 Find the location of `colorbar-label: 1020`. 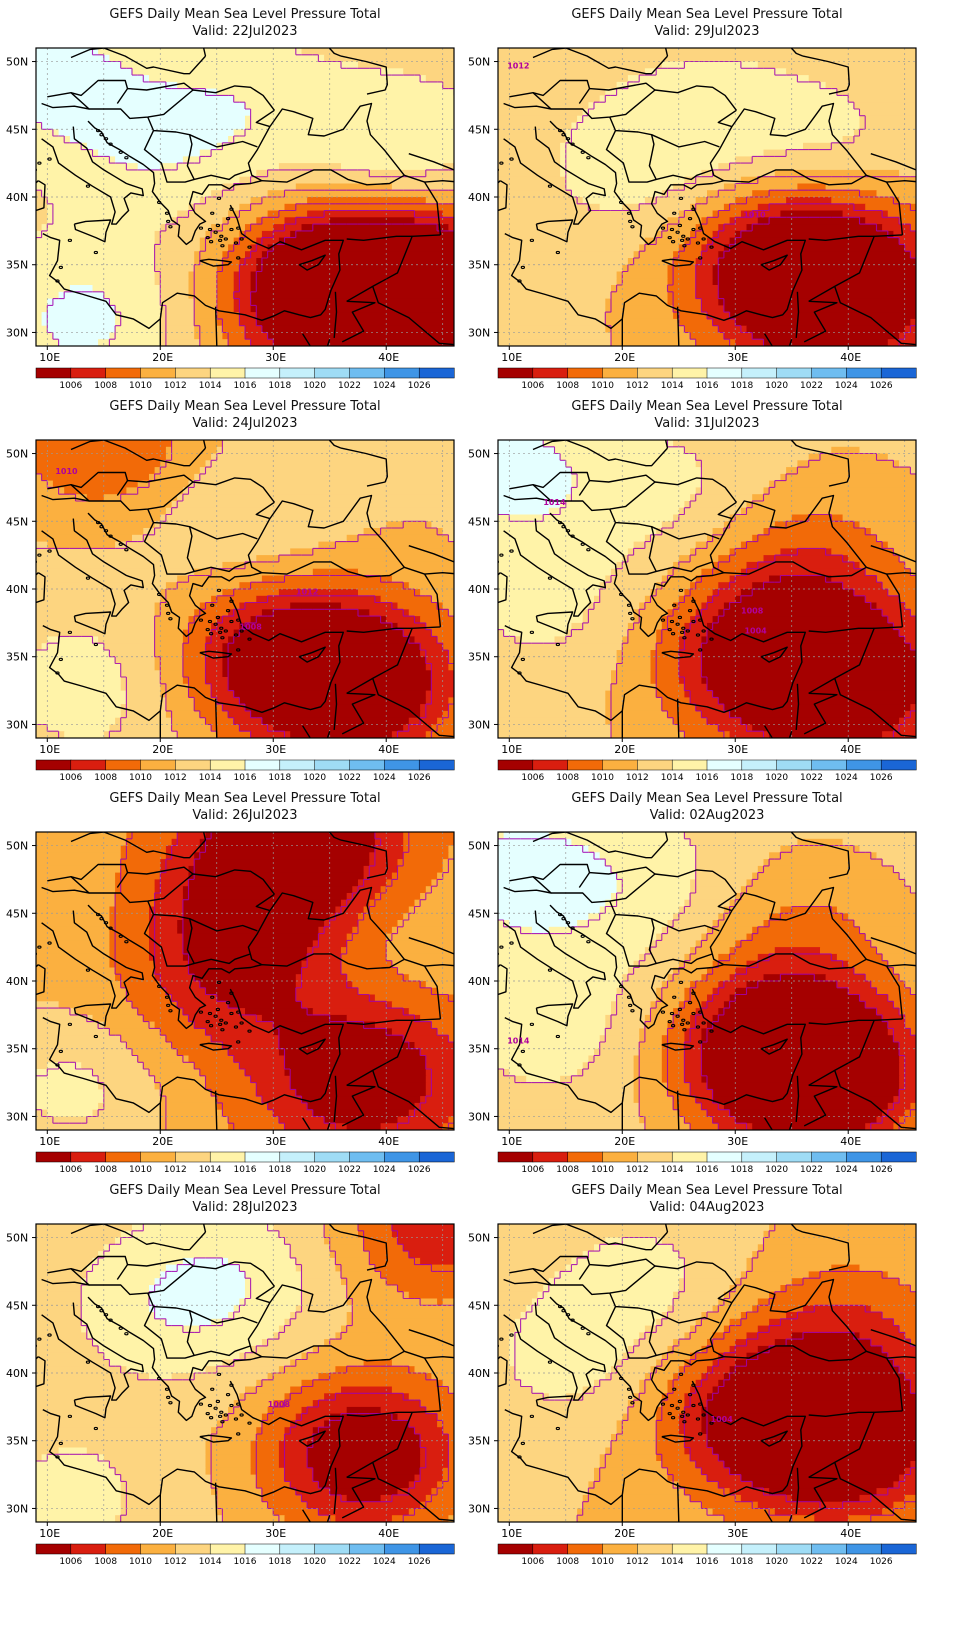

colorbar-label: 1020 is located at coordinates (314, 1170).